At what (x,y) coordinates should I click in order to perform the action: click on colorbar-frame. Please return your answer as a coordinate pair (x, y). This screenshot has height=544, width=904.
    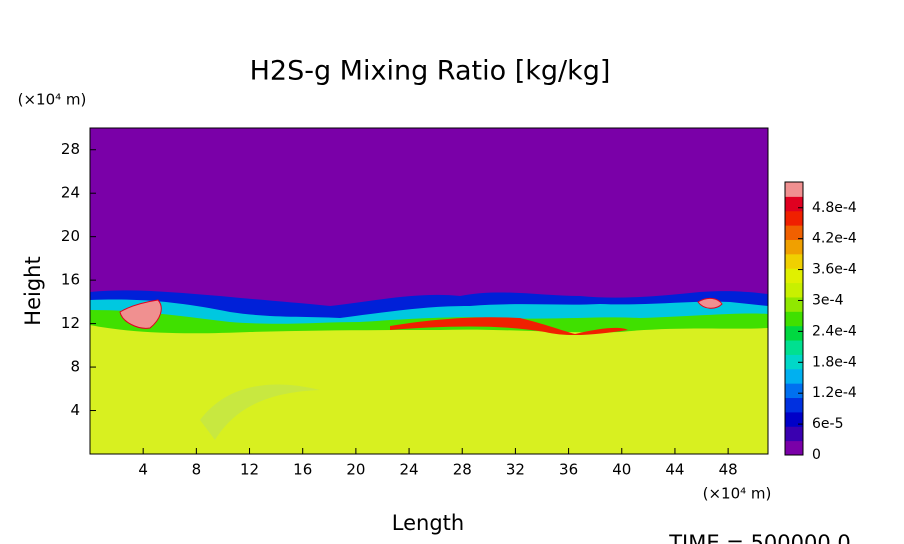
    Looking at the image, I should click on (794, 318).